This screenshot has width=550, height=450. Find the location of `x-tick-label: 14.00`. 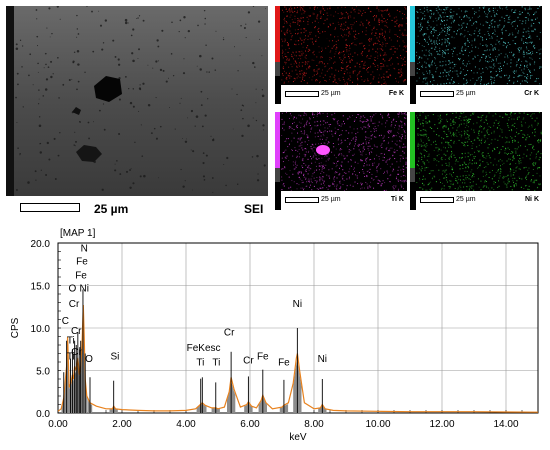

x-tick-label: 14.00 is located at coordinates (505, 424).